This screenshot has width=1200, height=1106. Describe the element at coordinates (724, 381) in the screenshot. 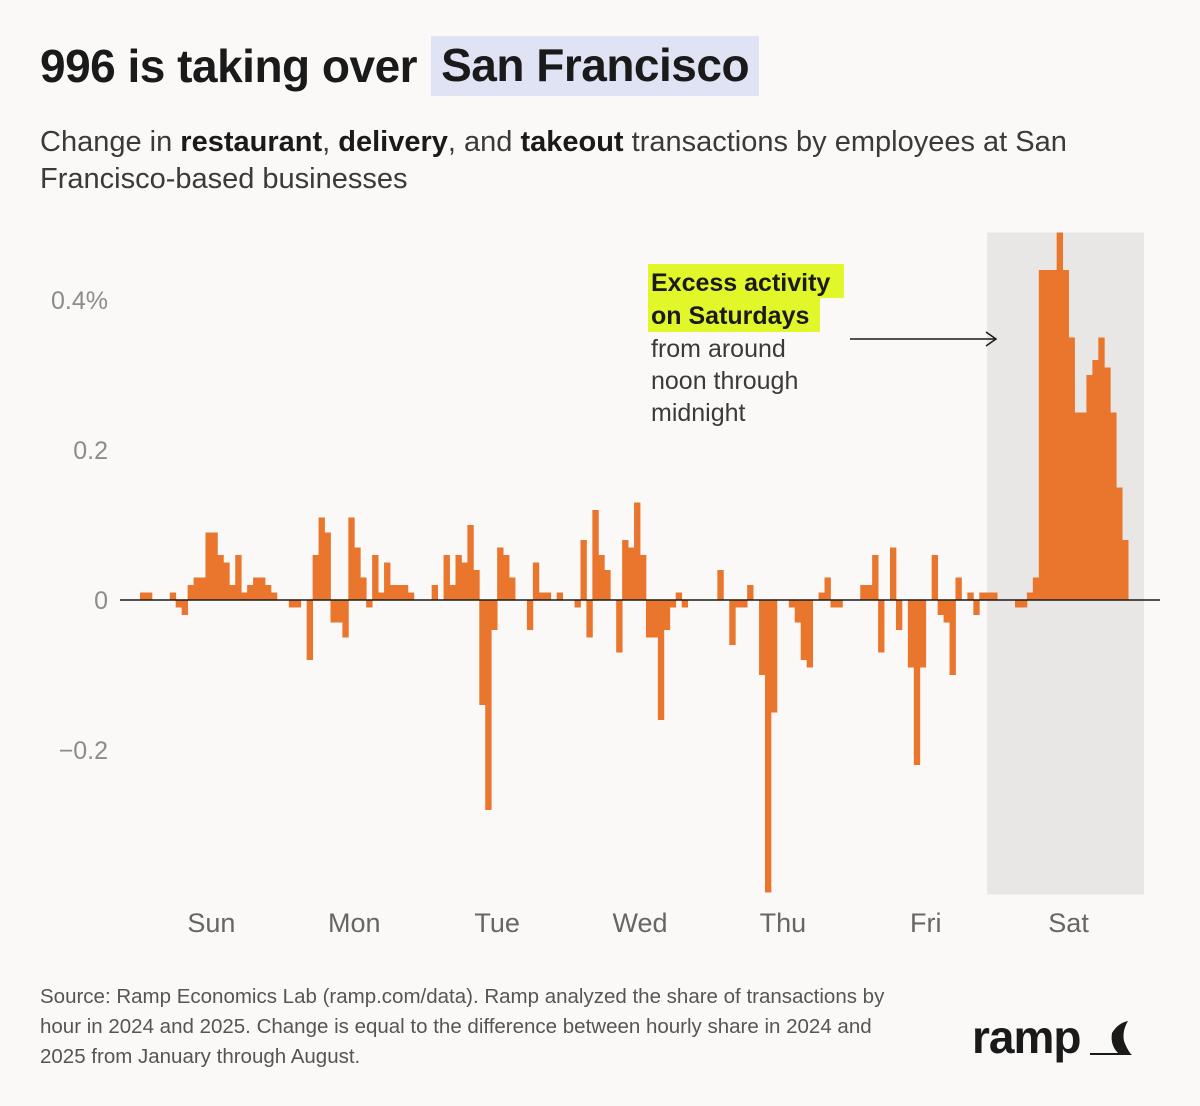

I see `annotation-text: noon through` at that location.